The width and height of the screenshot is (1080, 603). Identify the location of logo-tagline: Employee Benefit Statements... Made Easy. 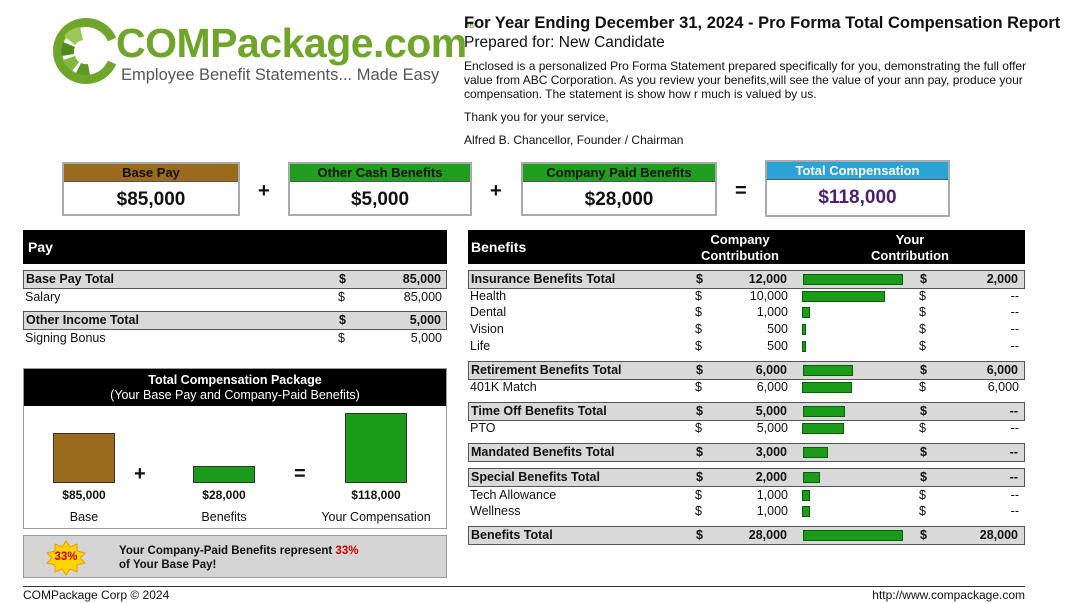
(280, 75).